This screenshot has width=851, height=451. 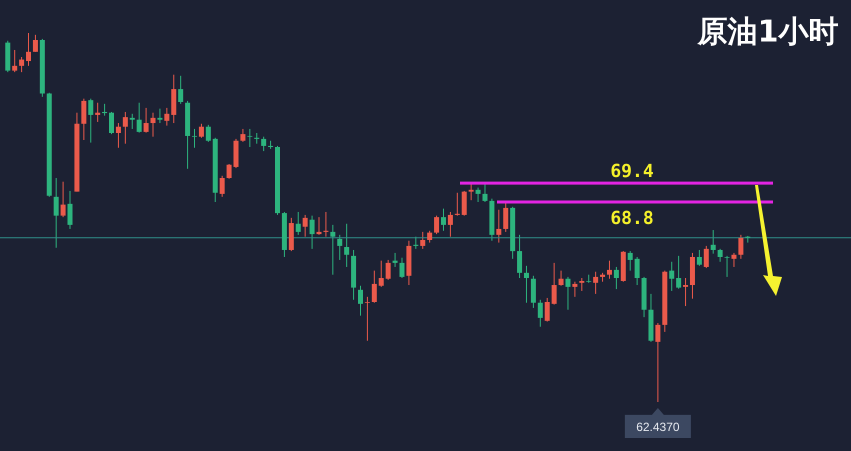 What do you see at coordinates (767, 32) in the screenshot?
I see `chart-title: 原油1小时` at bounding box center [767, 32].